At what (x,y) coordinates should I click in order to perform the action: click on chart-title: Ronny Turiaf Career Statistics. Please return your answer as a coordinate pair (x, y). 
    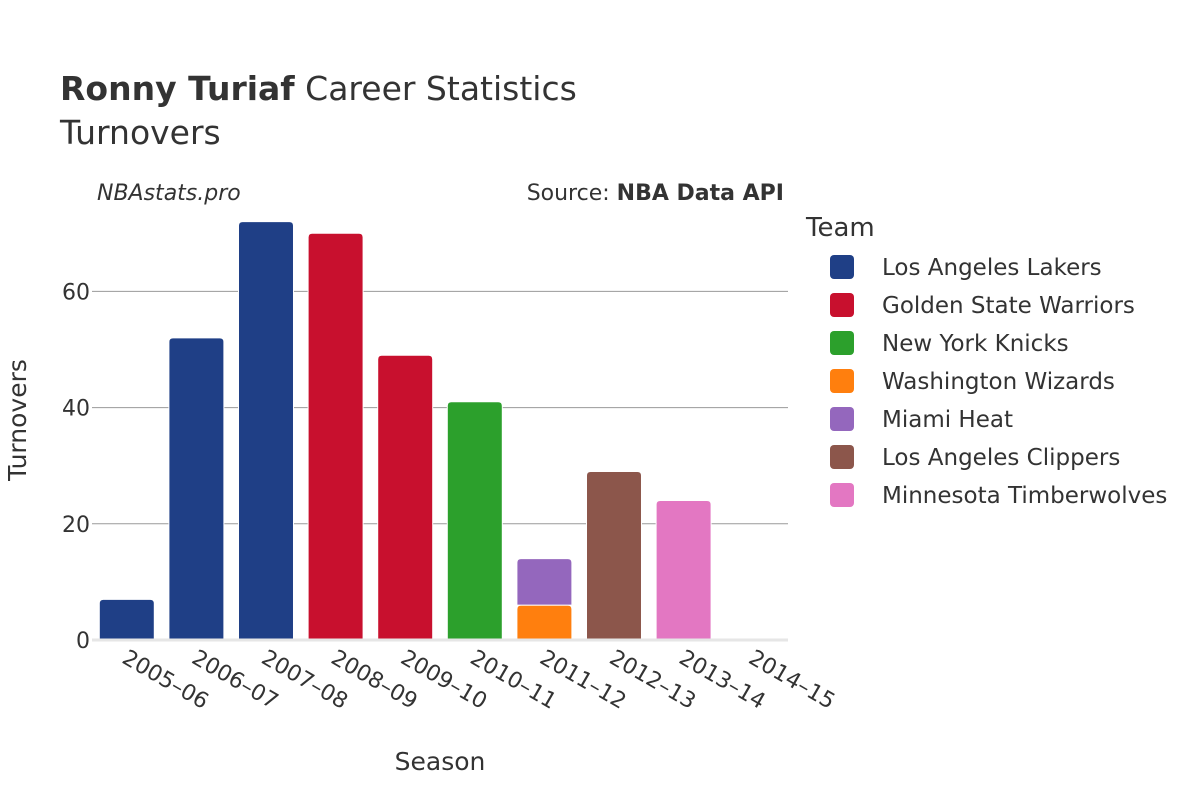
    Looking at the image, I should click on (318, 88).